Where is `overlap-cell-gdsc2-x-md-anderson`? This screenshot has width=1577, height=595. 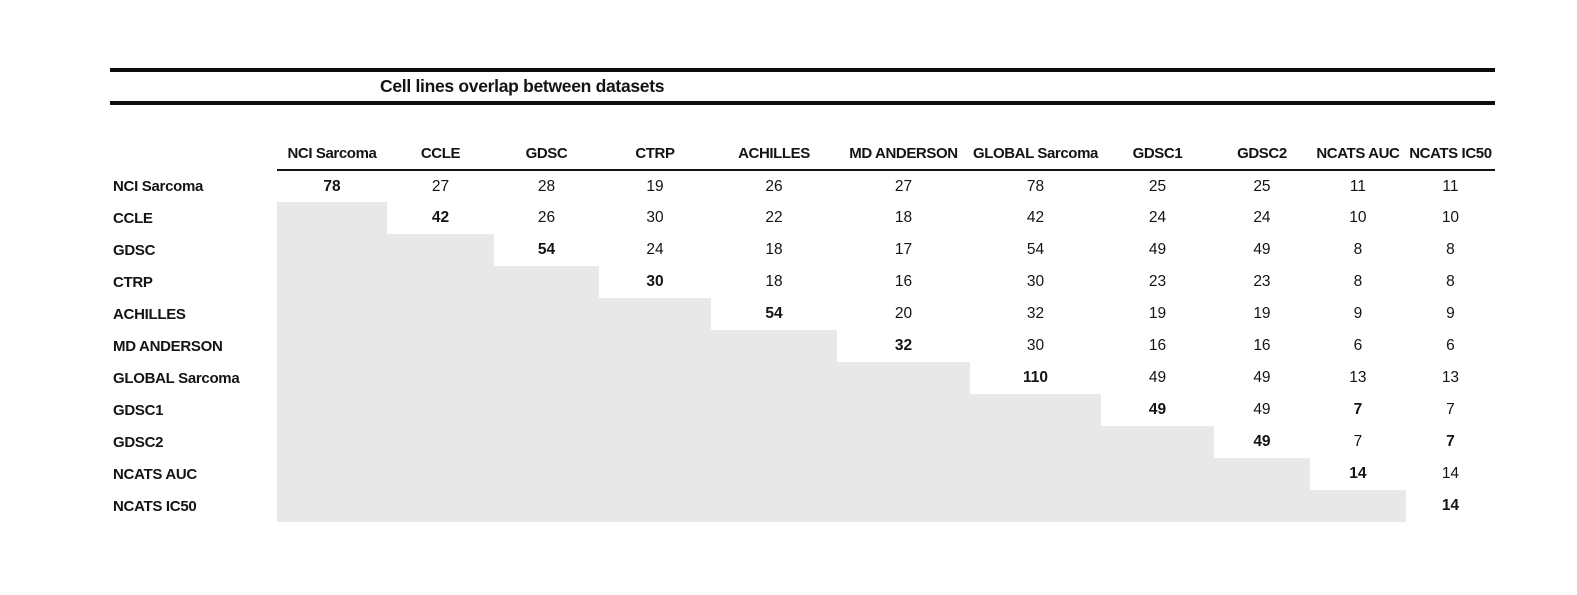 overlap-cell-gdsc2-x-md-anderson is located at coordinates (903, 442).